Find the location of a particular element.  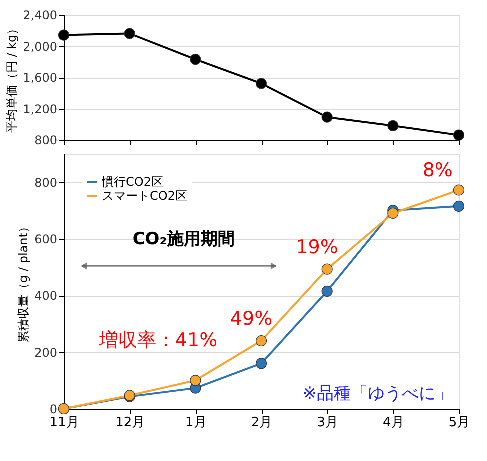

y-tick-label: 1,200 is located at coordinates (40, 109).